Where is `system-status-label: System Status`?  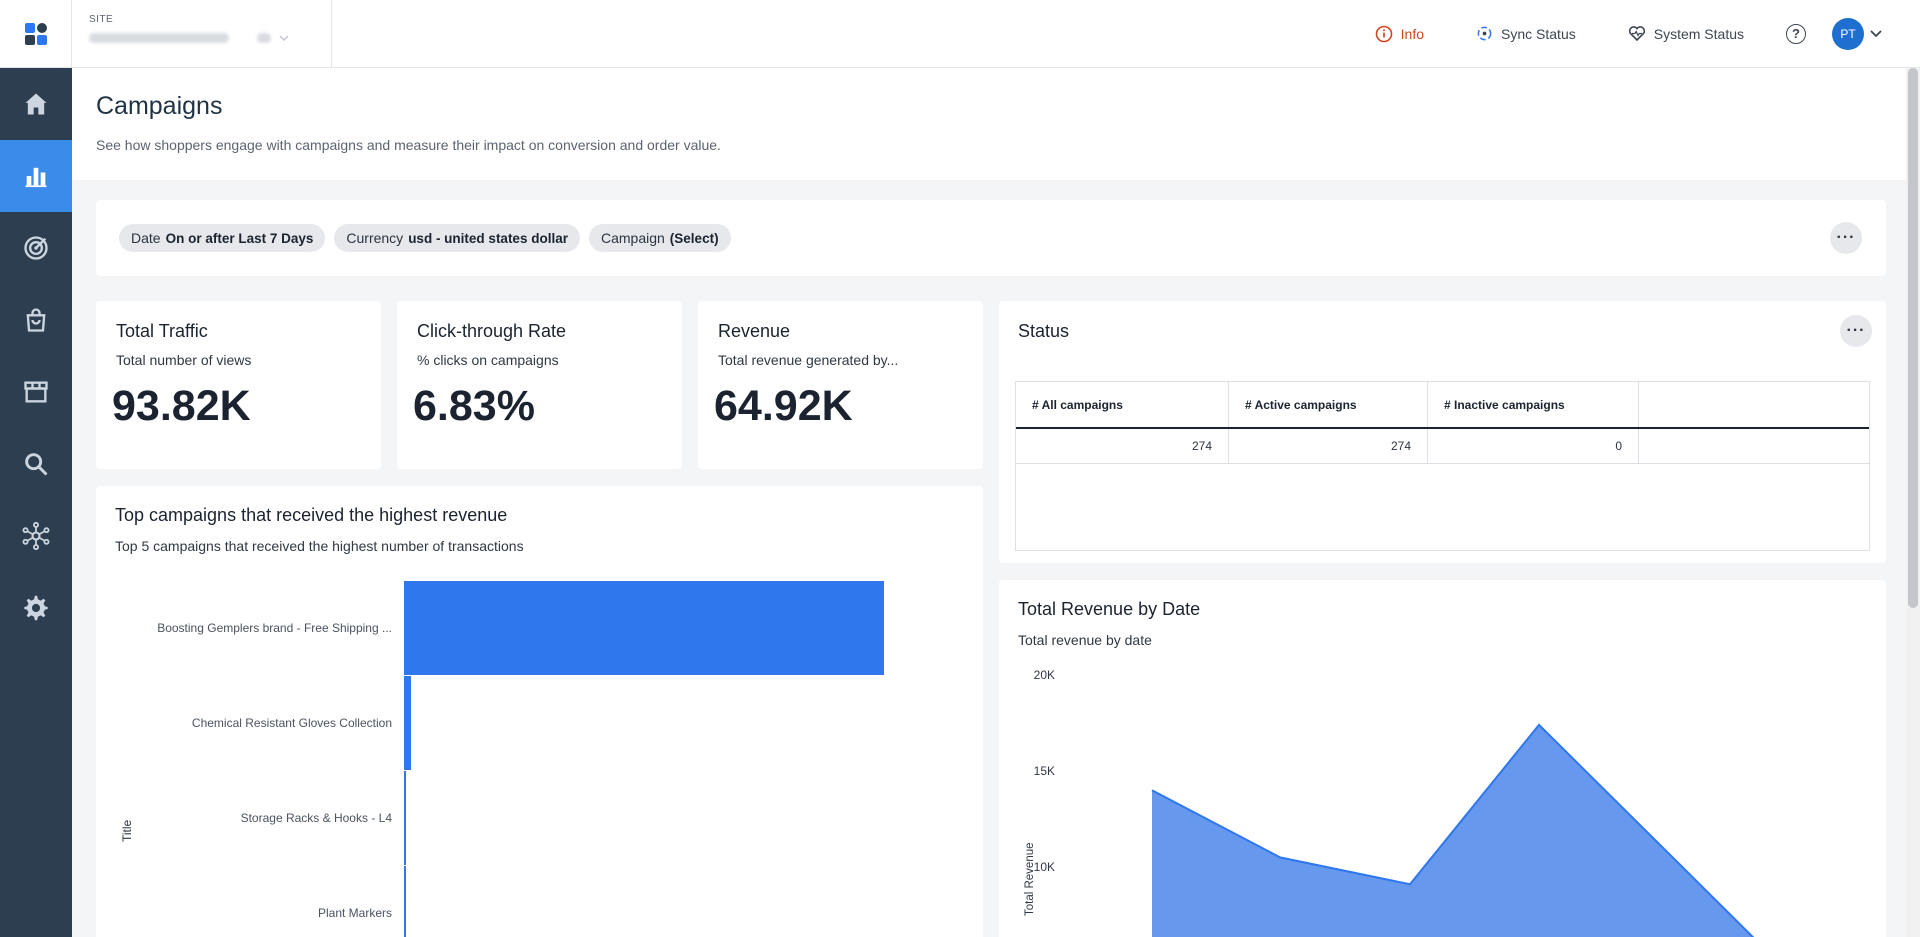
system-status-label: System Status is located at coordinates (1698, 33).